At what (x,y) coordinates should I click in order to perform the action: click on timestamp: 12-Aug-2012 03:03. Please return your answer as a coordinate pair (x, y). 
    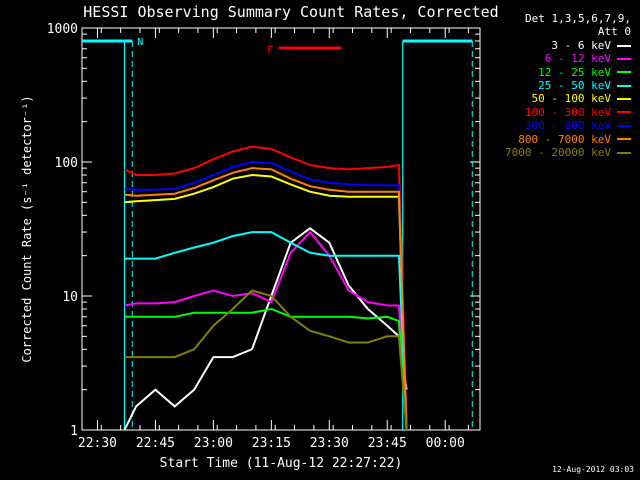
    Looking at the image, I should click on (593, 469).